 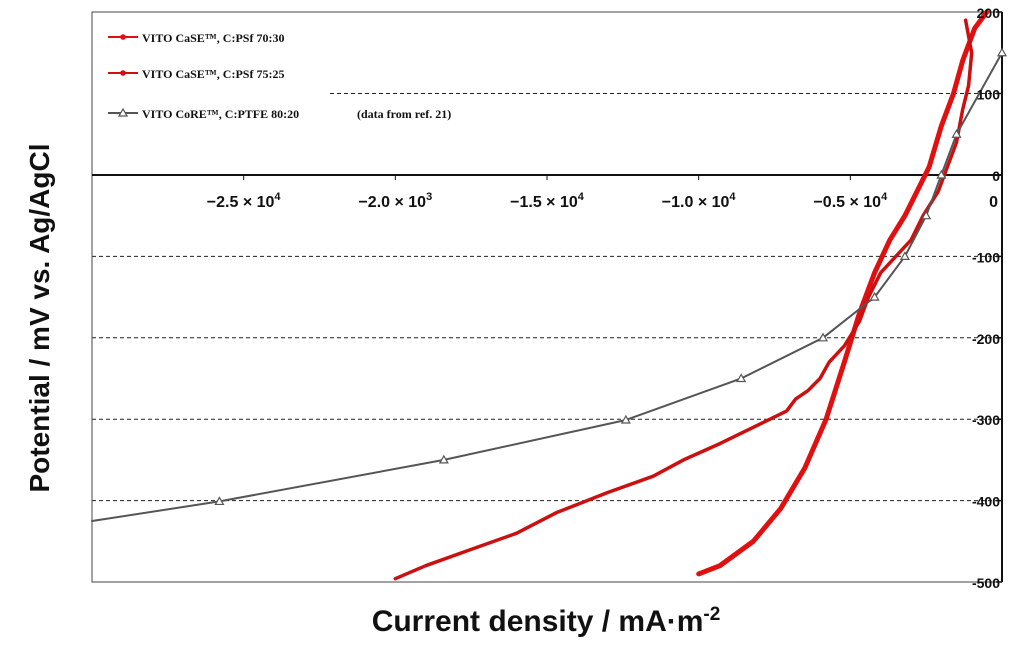 I want to click on x-tick-label: 0, so click(x=993, y=202).